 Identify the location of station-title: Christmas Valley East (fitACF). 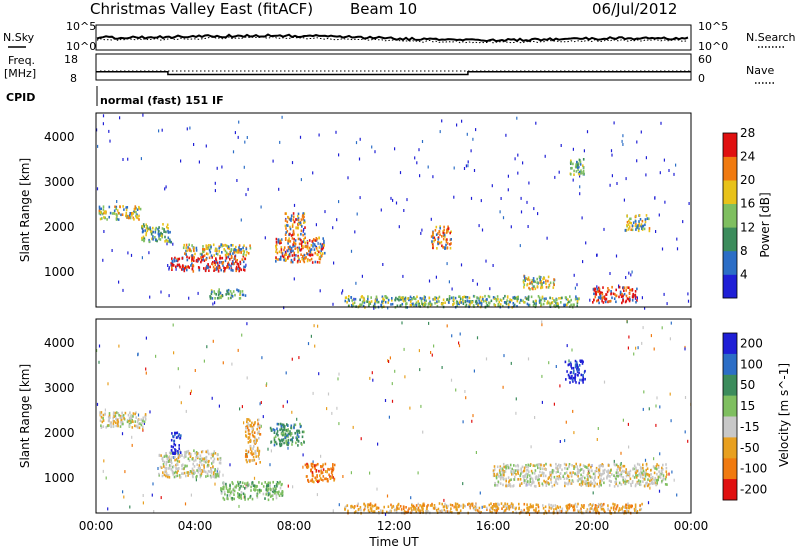
(201, 9).